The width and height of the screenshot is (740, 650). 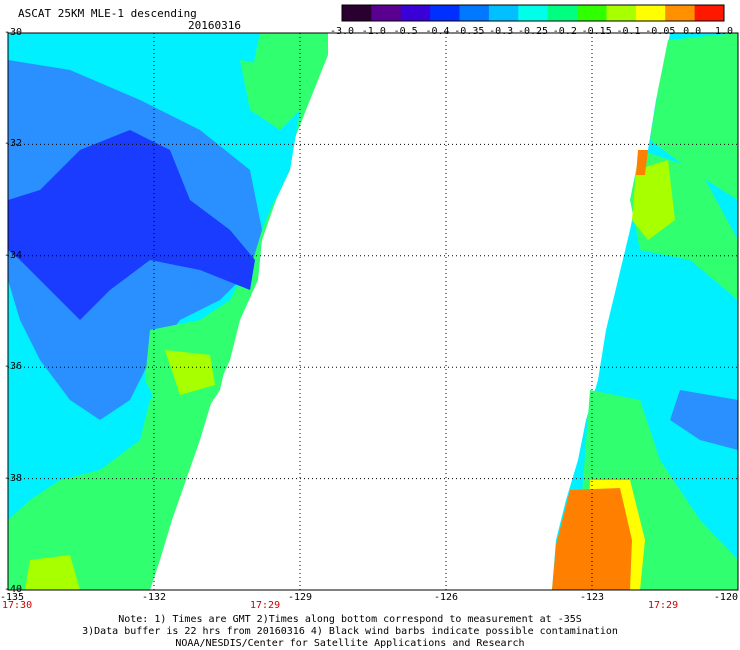 What do you see at coordinates (154, 597) in the screenshot?
I see `longitude-label: -132` at bounding box center [154, 597].